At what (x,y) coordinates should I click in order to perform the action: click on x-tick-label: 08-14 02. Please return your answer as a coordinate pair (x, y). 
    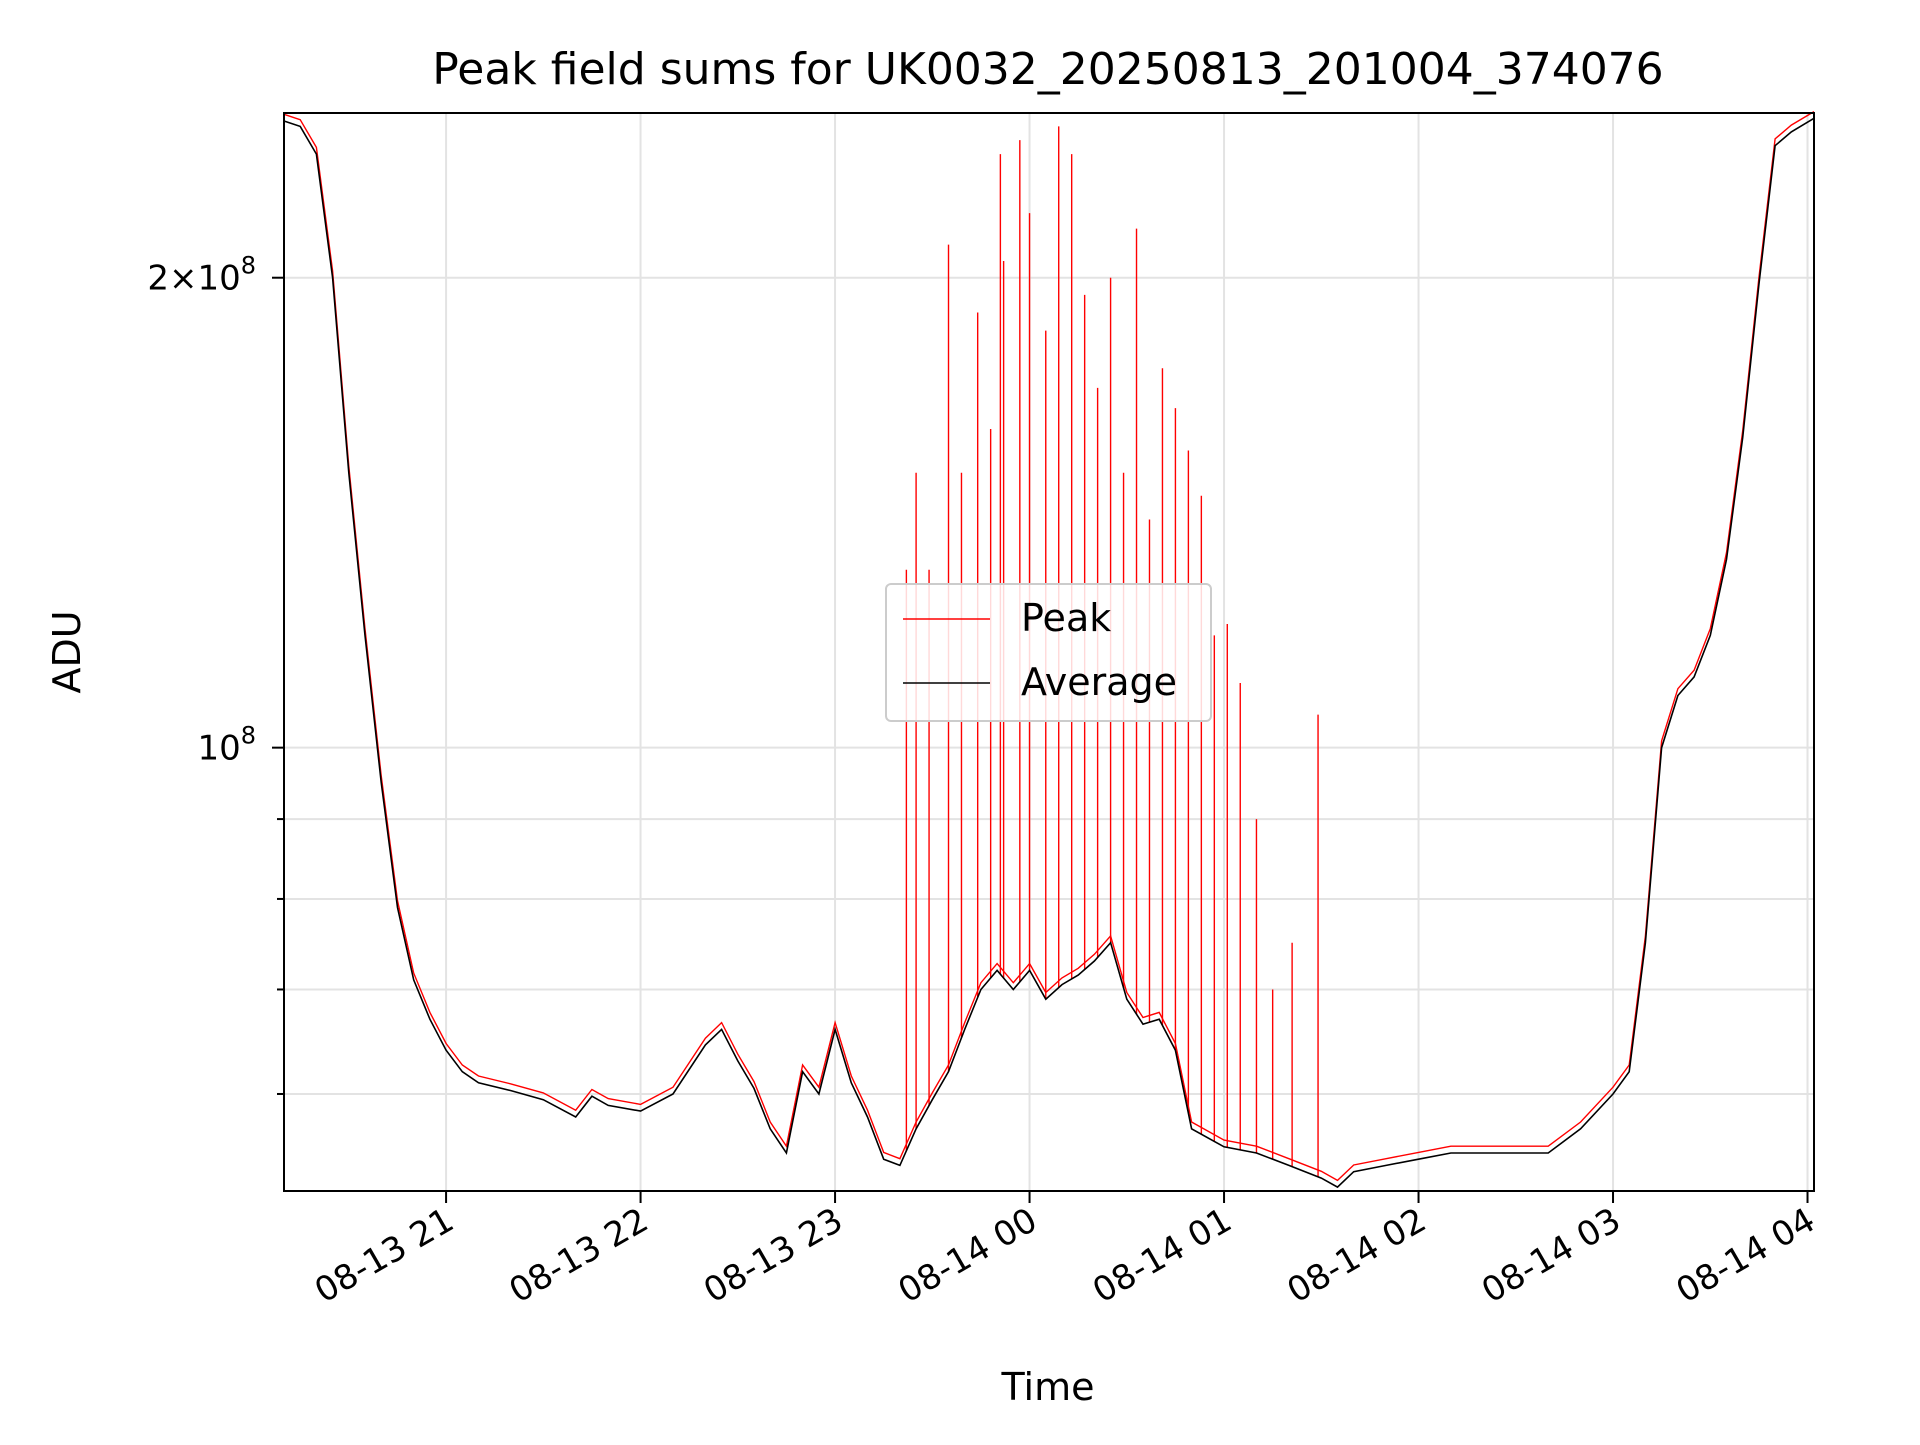
    Looking at the image, I should click on (1357, 1255).